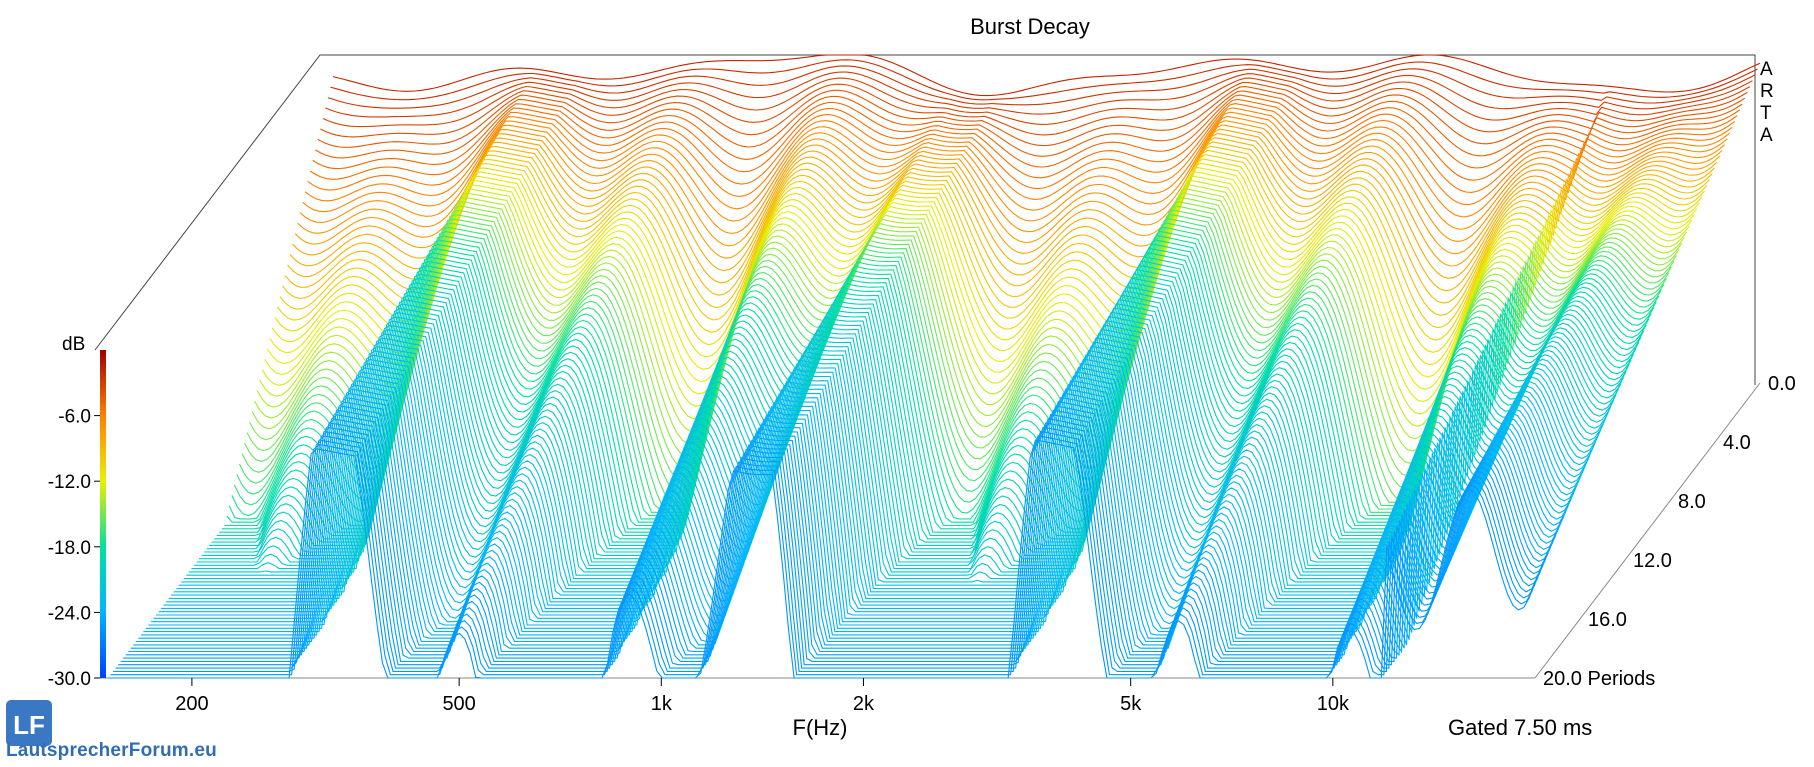  What do you see at coordinates (191, 704) in the screenshot?
I see `x-tick-label: 200` at bounding box center [191, 704].